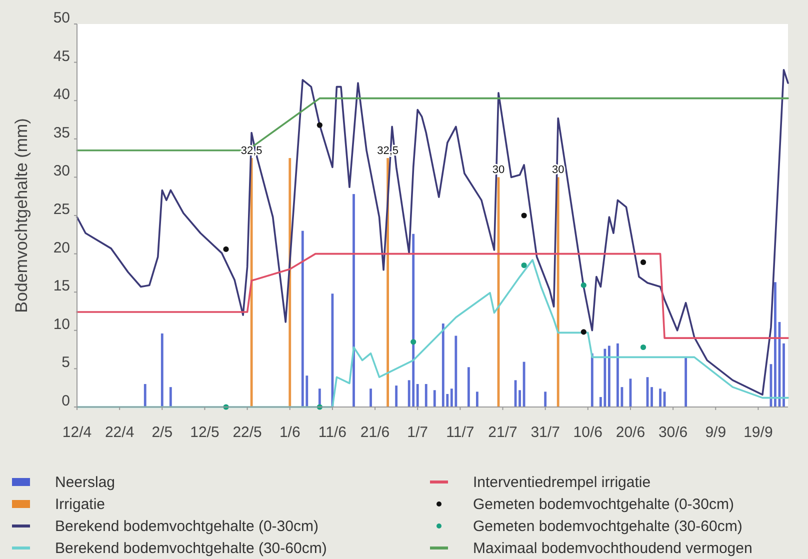 The width and height of the screenshot is (808, 559). I want to click on y-tick-label: 20, so click(61, 247).